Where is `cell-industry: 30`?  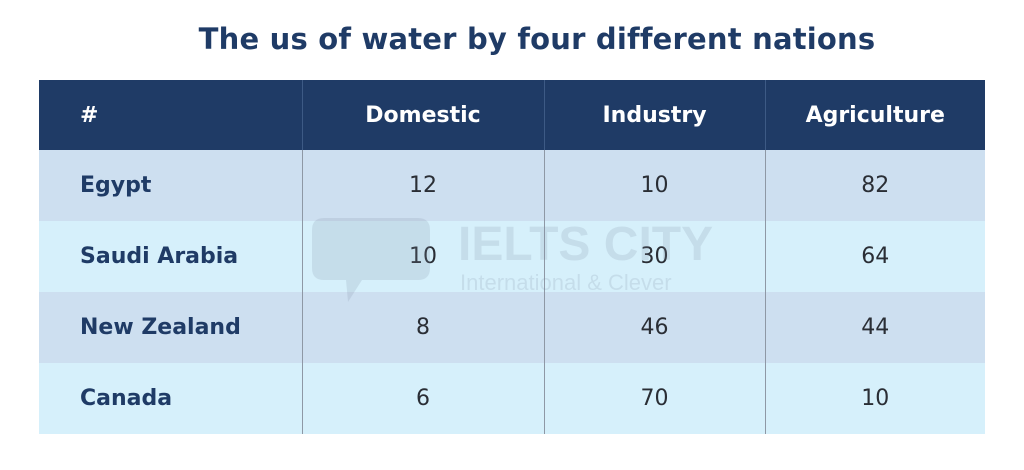 cell-industry: 30 is located at coordinates (654, 256).